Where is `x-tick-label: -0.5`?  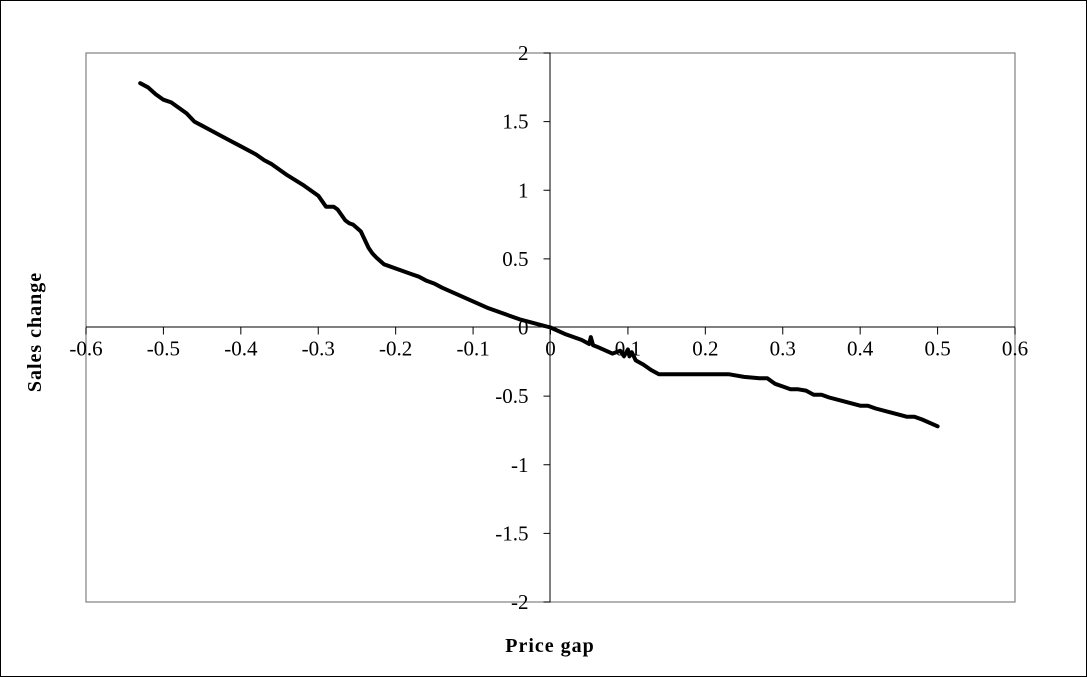 x-tick-label: -0.5 is located at coordinates (163, 349).